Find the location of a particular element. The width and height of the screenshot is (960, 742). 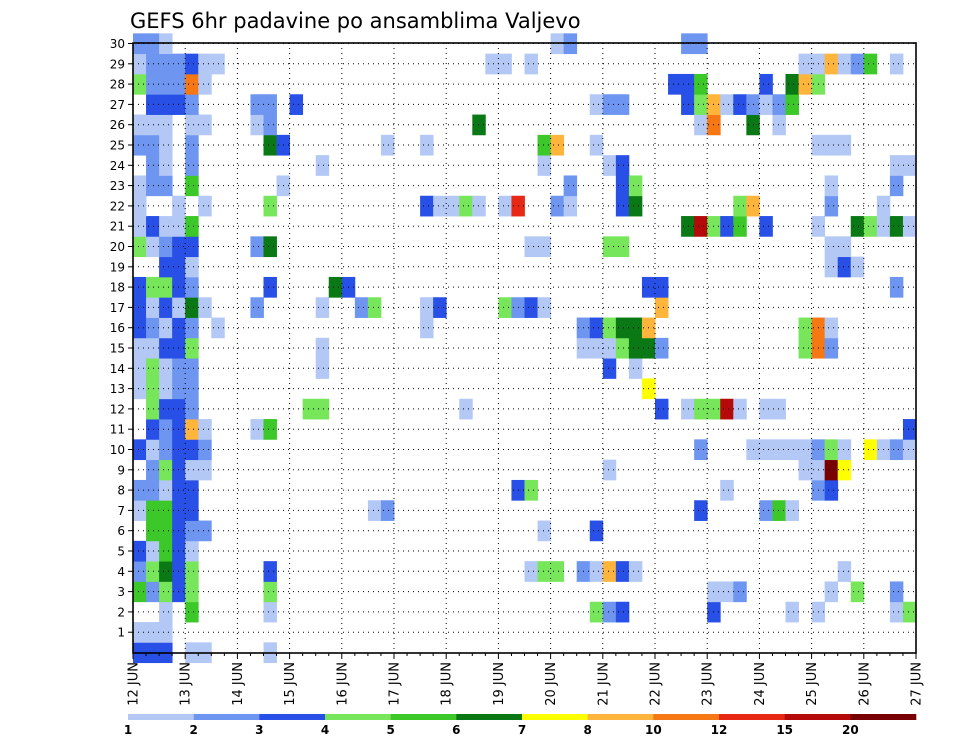

x-tick-label: 14 JUN is located at coordinates (238, 684).